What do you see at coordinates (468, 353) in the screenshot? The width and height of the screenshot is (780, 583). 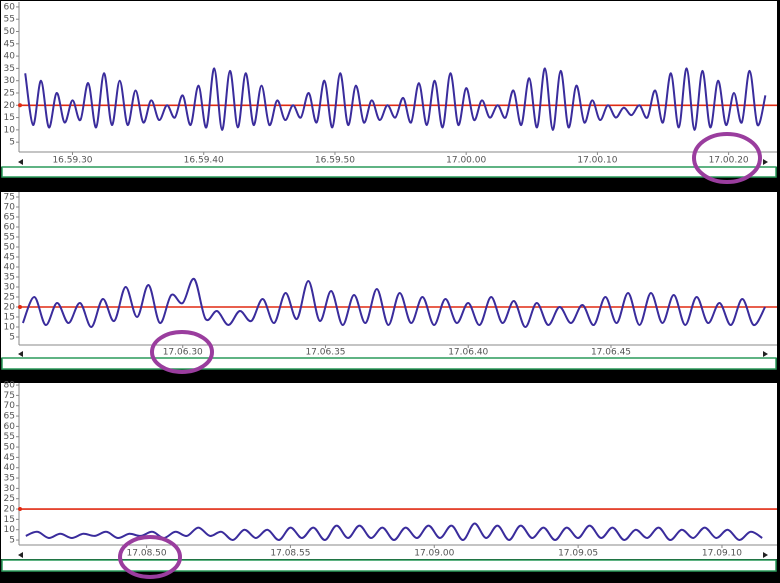 I see `x-tick-label: 17.06.40` at bounding box center [468, 353].